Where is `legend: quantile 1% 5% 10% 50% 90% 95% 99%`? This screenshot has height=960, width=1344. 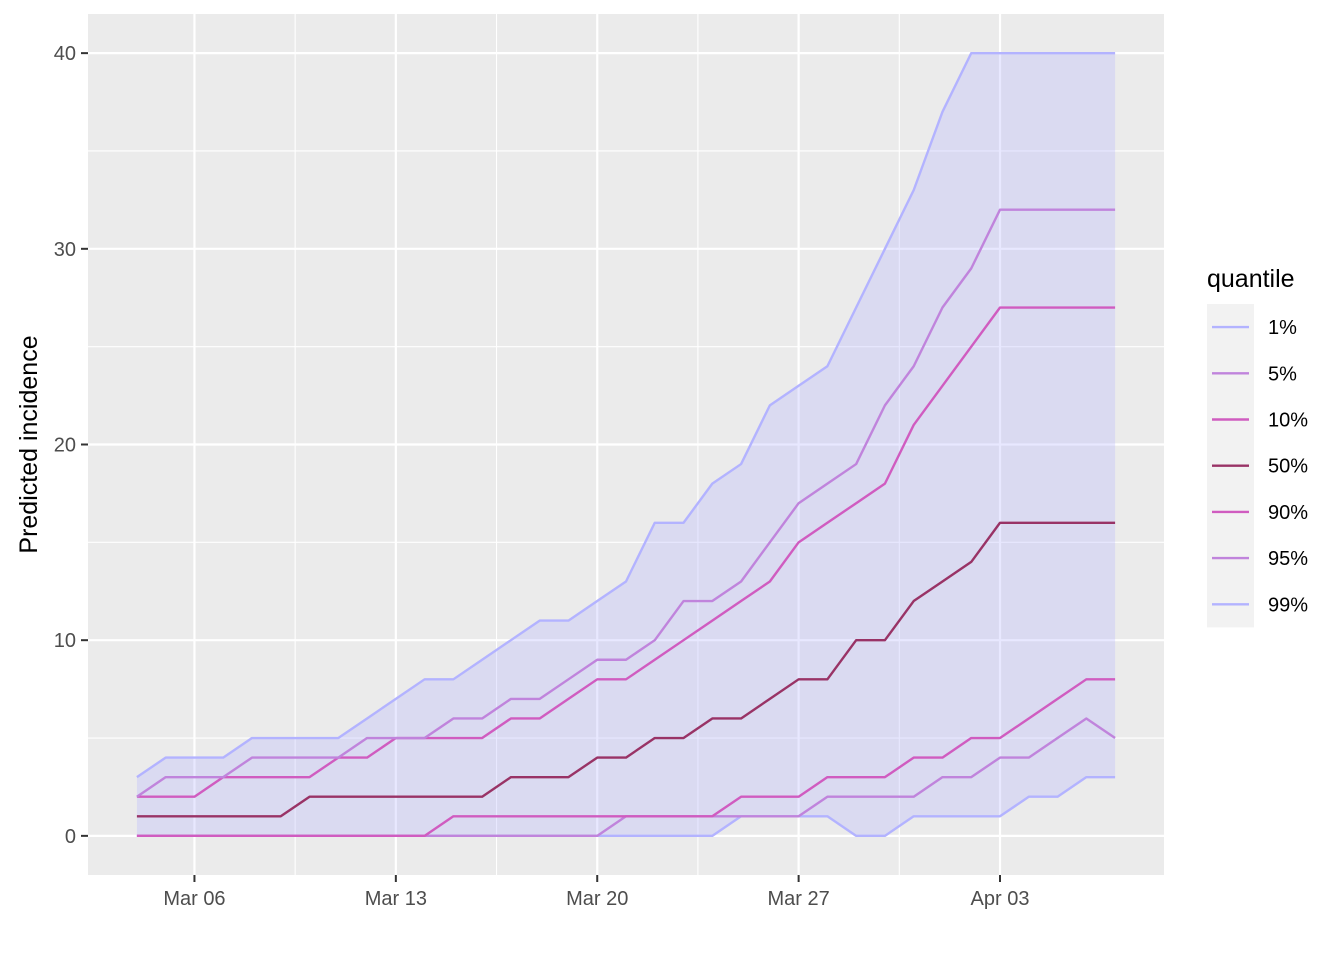
legend: quantile 1% 5% 10% 50% 90% 95% 99% is located at coordinates (1257, 446).